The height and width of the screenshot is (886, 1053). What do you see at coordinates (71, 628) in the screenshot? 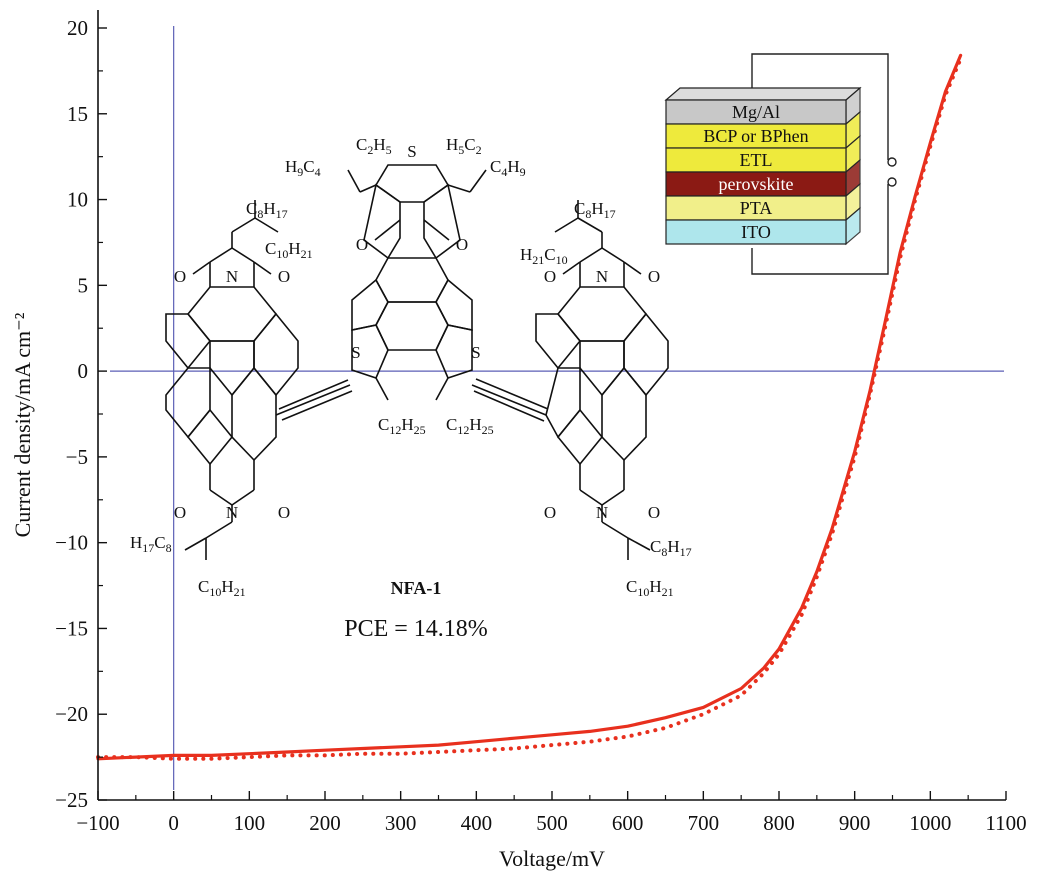
I see `y-tick-label: −15` at bounding box center [71, 628].